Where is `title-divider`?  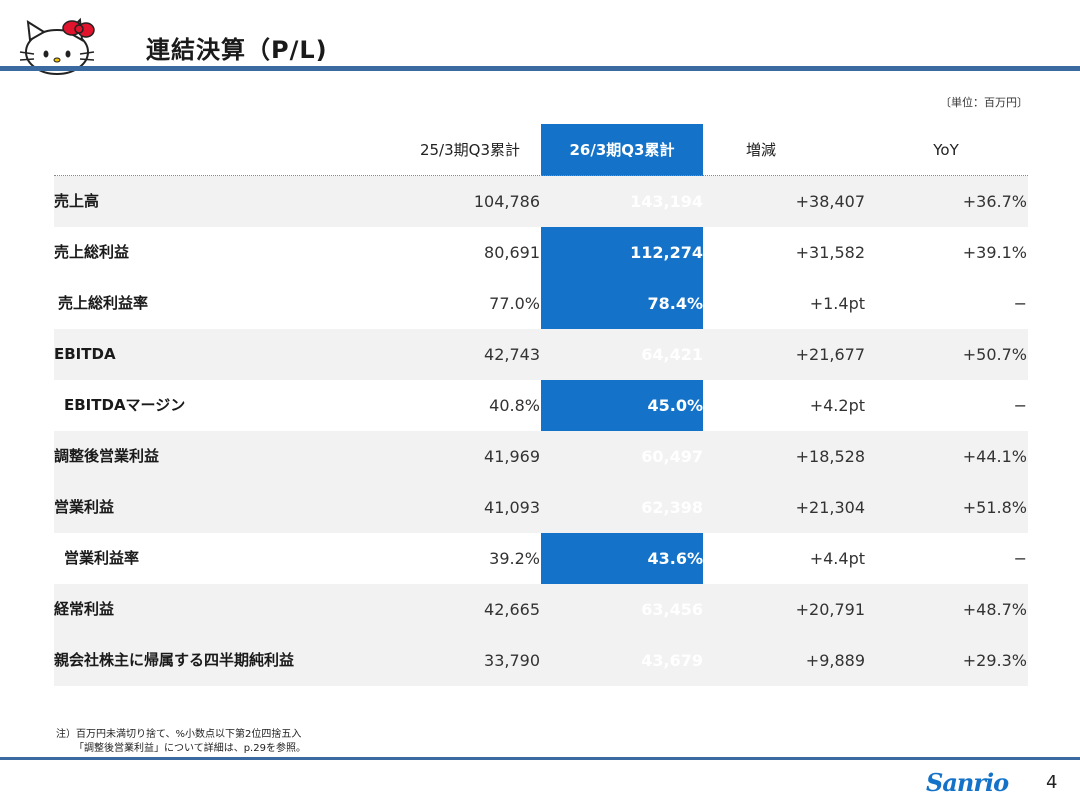
title-divider is located at coordinates (540, 68).